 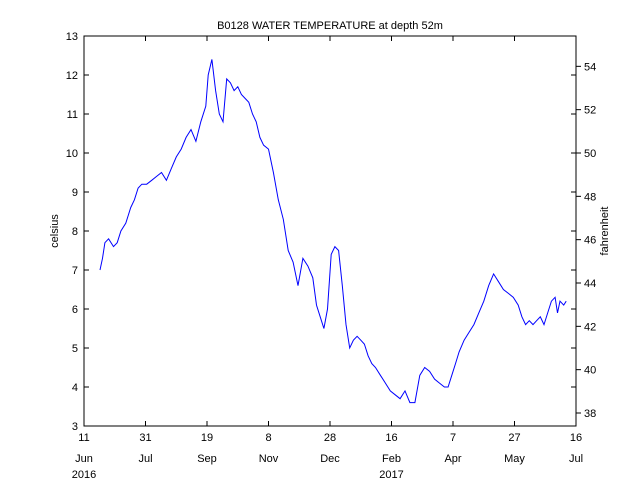 What do you see at coordinates (207, 438) in the screenshot?
I see `x-tick-label-day: 19` at bounding box center [207, 438].